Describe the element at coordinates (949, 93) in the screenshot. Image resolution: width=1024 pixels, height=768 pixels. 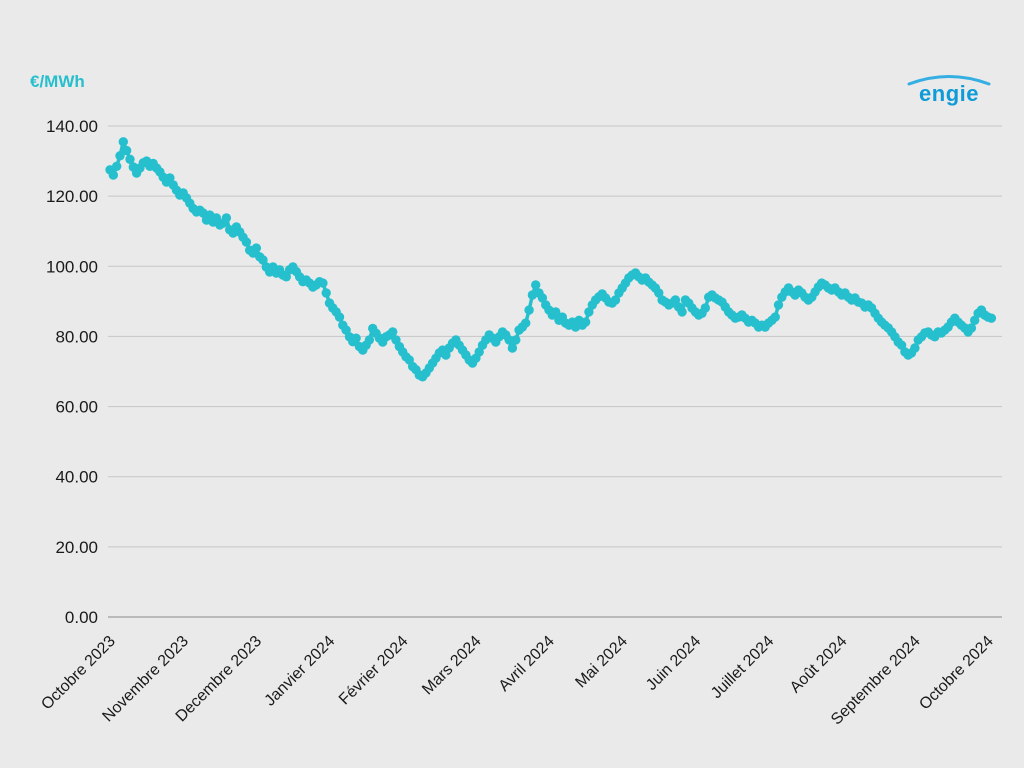
I see `engie-wordmark: engie` at that location.